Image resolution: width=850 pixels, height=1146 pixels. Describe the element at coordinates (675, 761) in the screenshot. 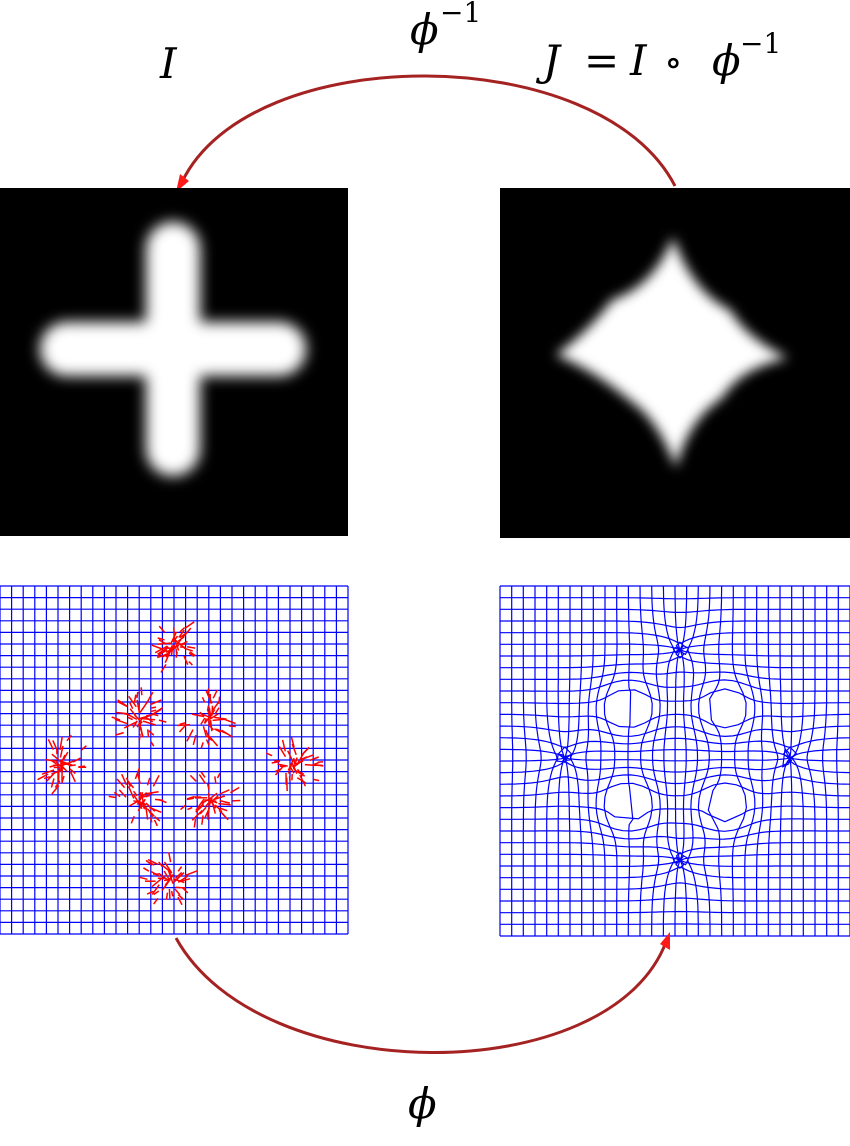

I see `warped-grid-panel` at that location.